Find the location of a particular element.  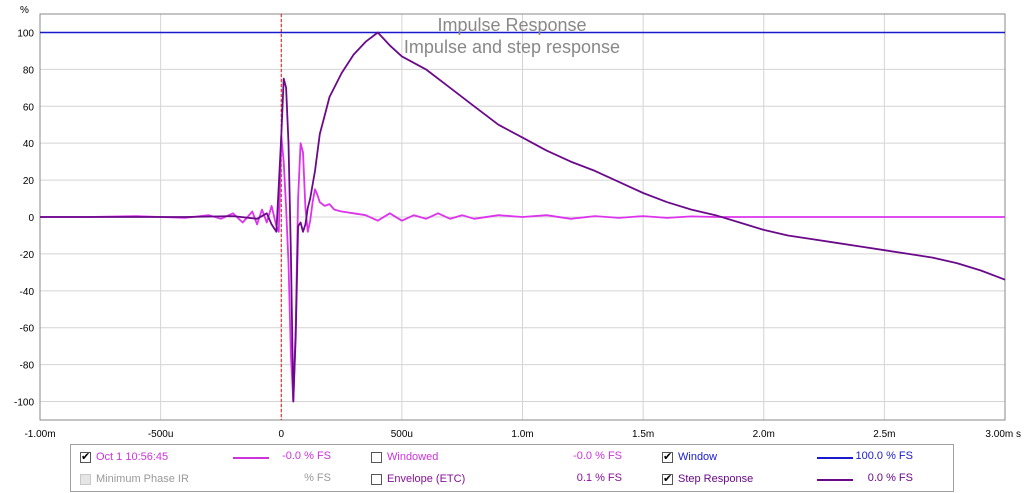

legend-line-window is located at coordinates (835, 458).